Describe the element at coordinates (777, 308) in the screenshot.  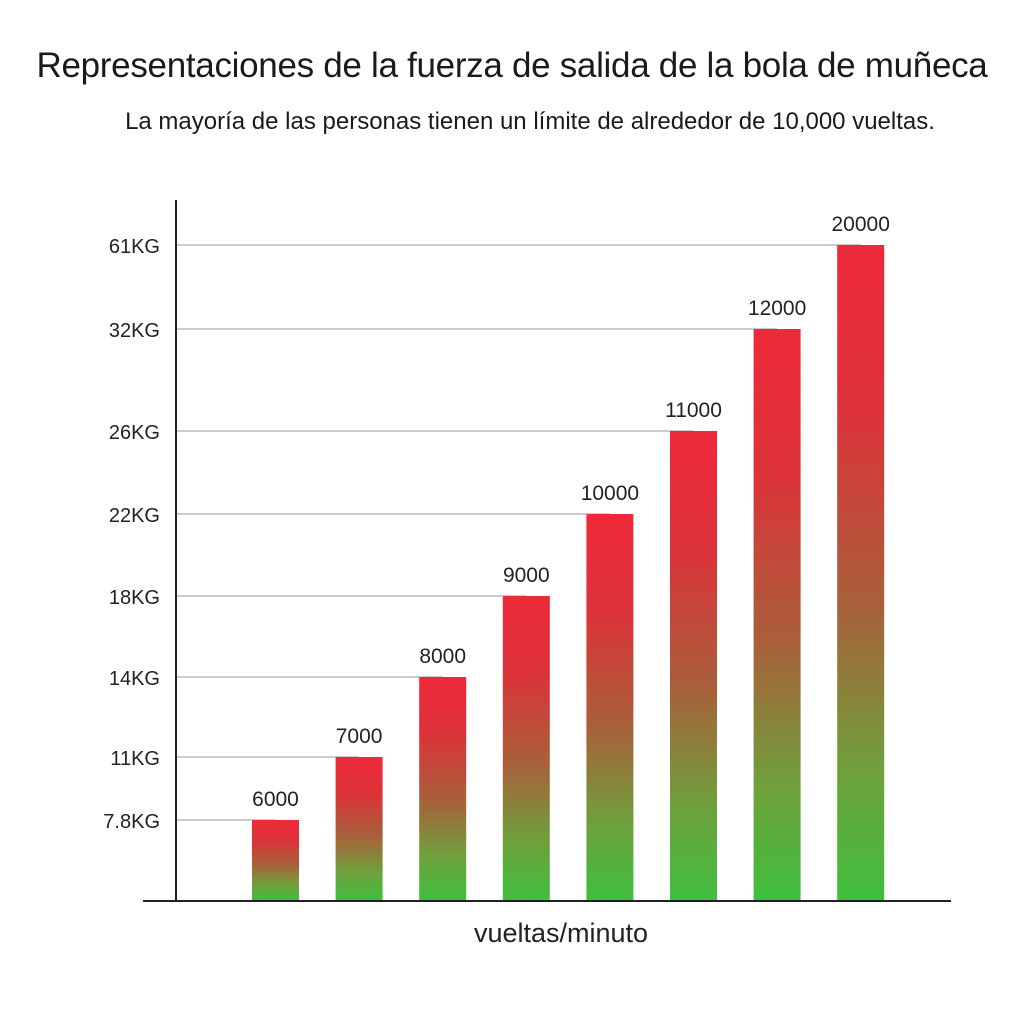
I see `bar-category-label: 12000` at that location.